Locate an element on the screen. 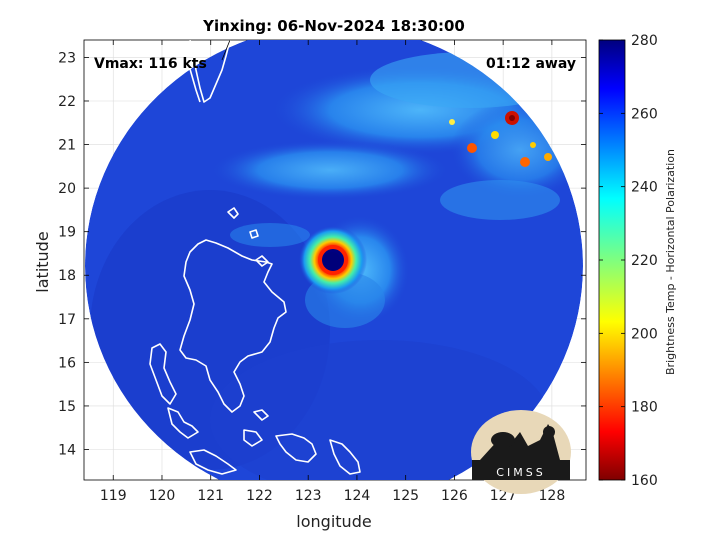  x-tick-label: 125 is located at coordinates (405, 496).